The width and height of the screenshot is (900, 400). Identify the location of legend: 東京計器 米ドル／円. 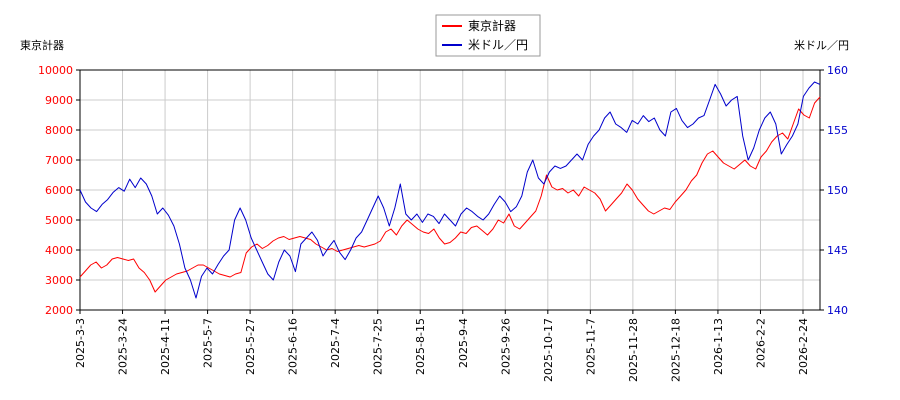
(488, 35).